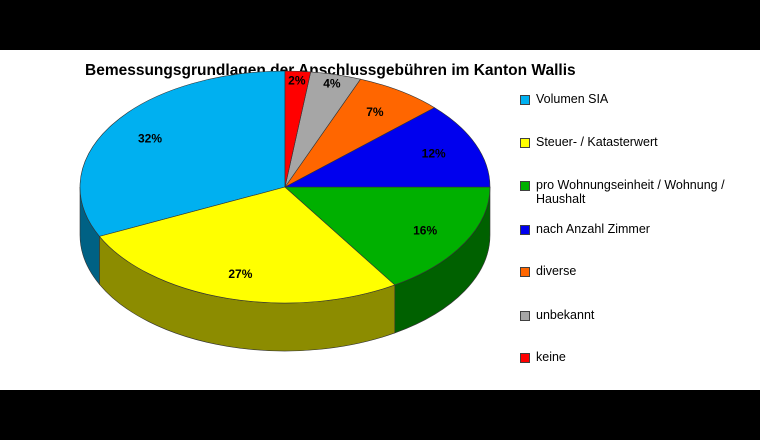 The image size is (760, 440). I want to click on legend-label: Volumen SIA, so click(572, 99).